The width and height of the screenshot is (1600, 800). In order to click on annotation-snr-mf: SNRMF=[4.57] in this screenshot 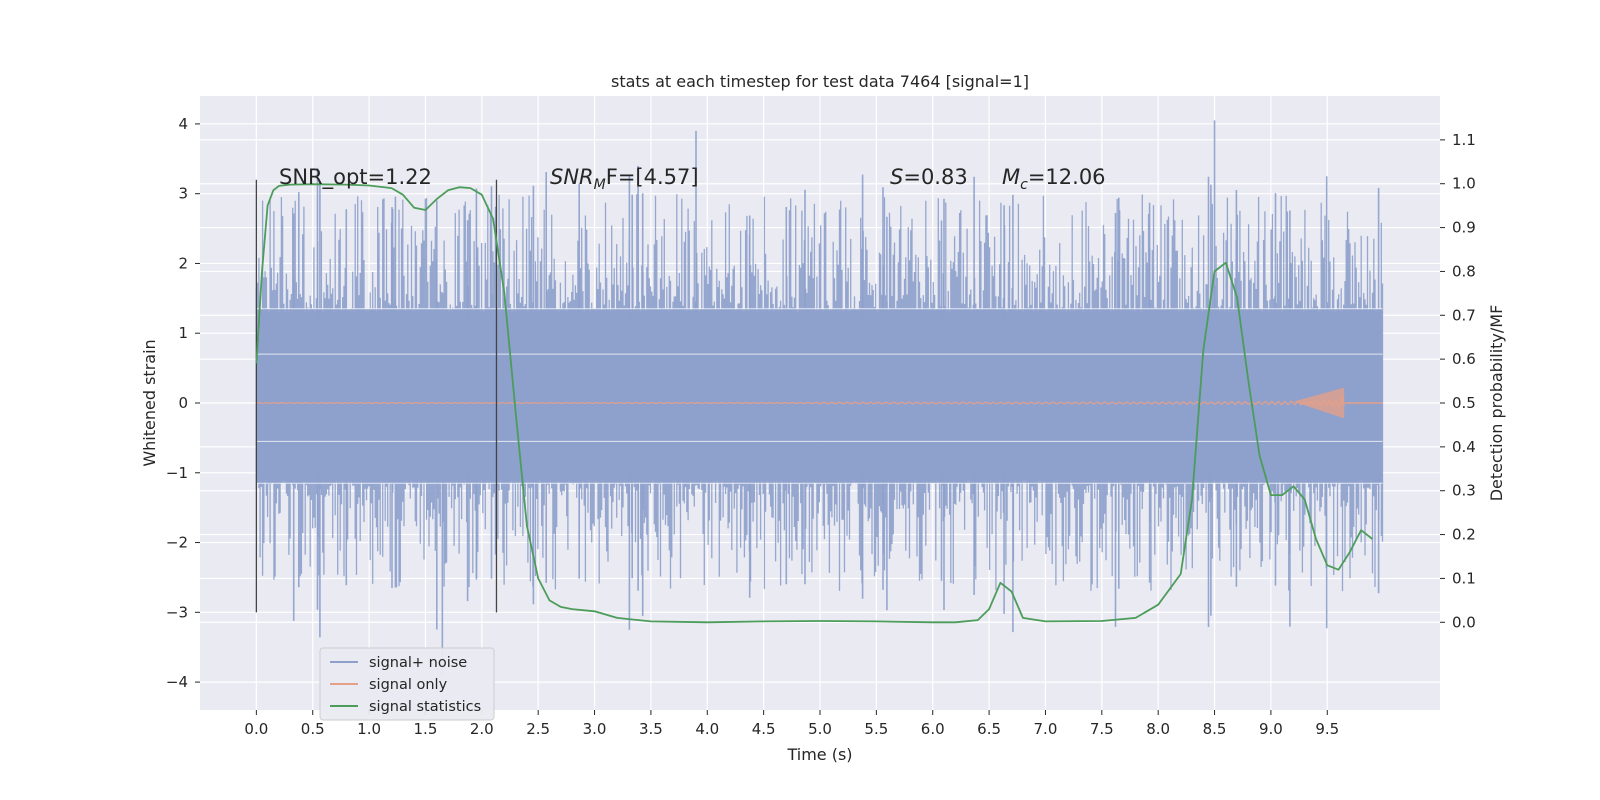, I will do `click(624, 179)`.